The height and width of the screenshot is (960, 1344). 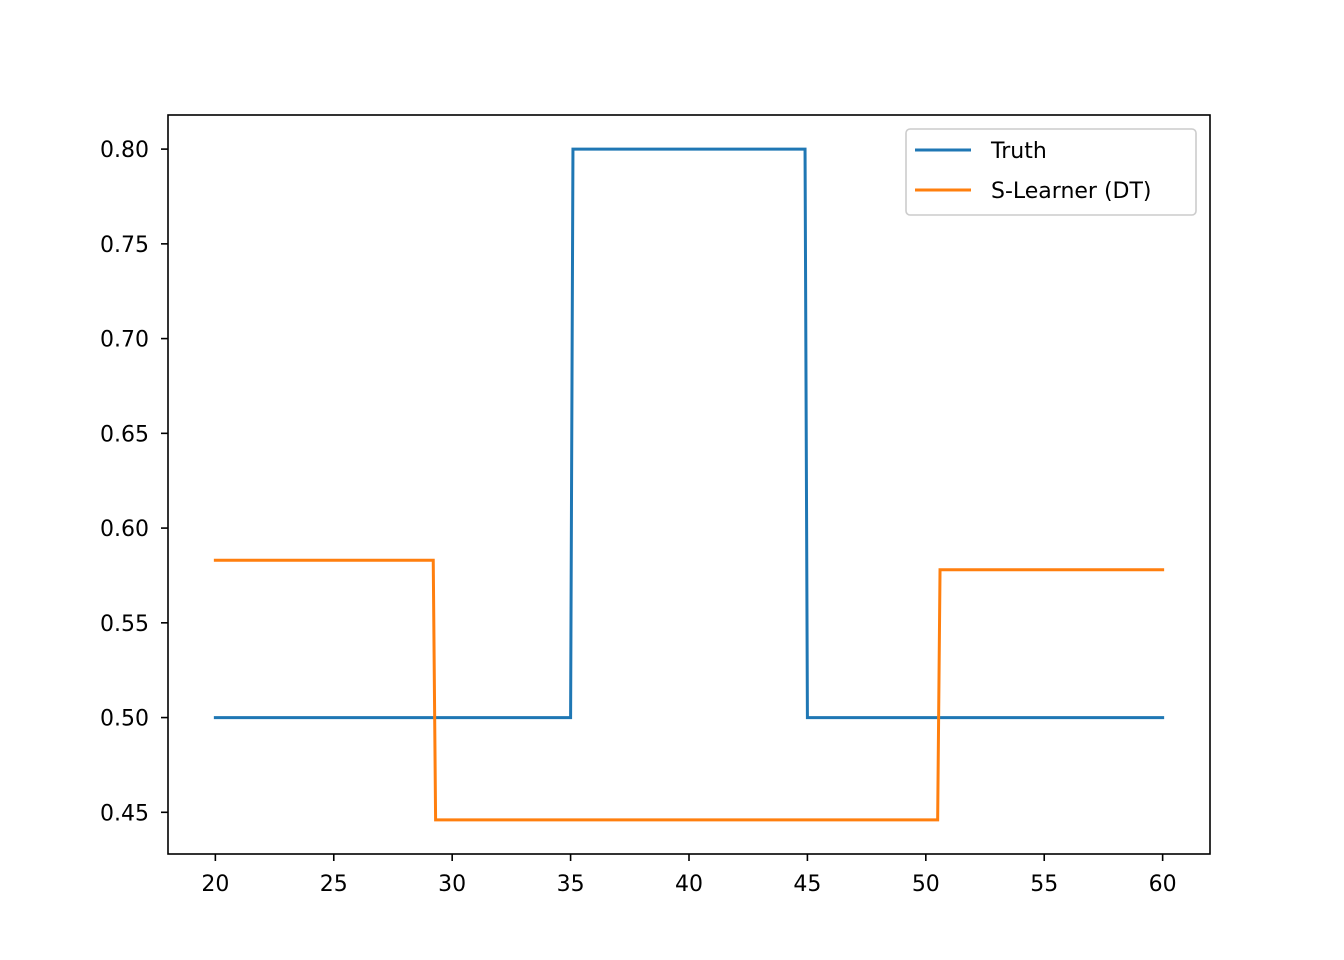 What do you see at coordinates (124, 719) in the screenshot?
I see `y-tick-label: 0.50` at bounding box center [124, 719].